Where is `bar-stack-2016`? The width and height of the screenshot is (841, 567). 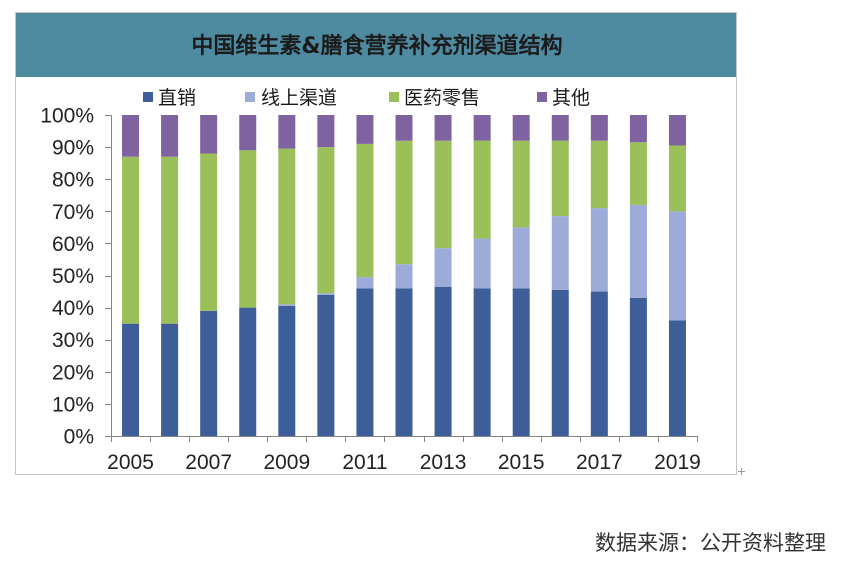
bar-stack-2016 is located at coordinates (560, 275).